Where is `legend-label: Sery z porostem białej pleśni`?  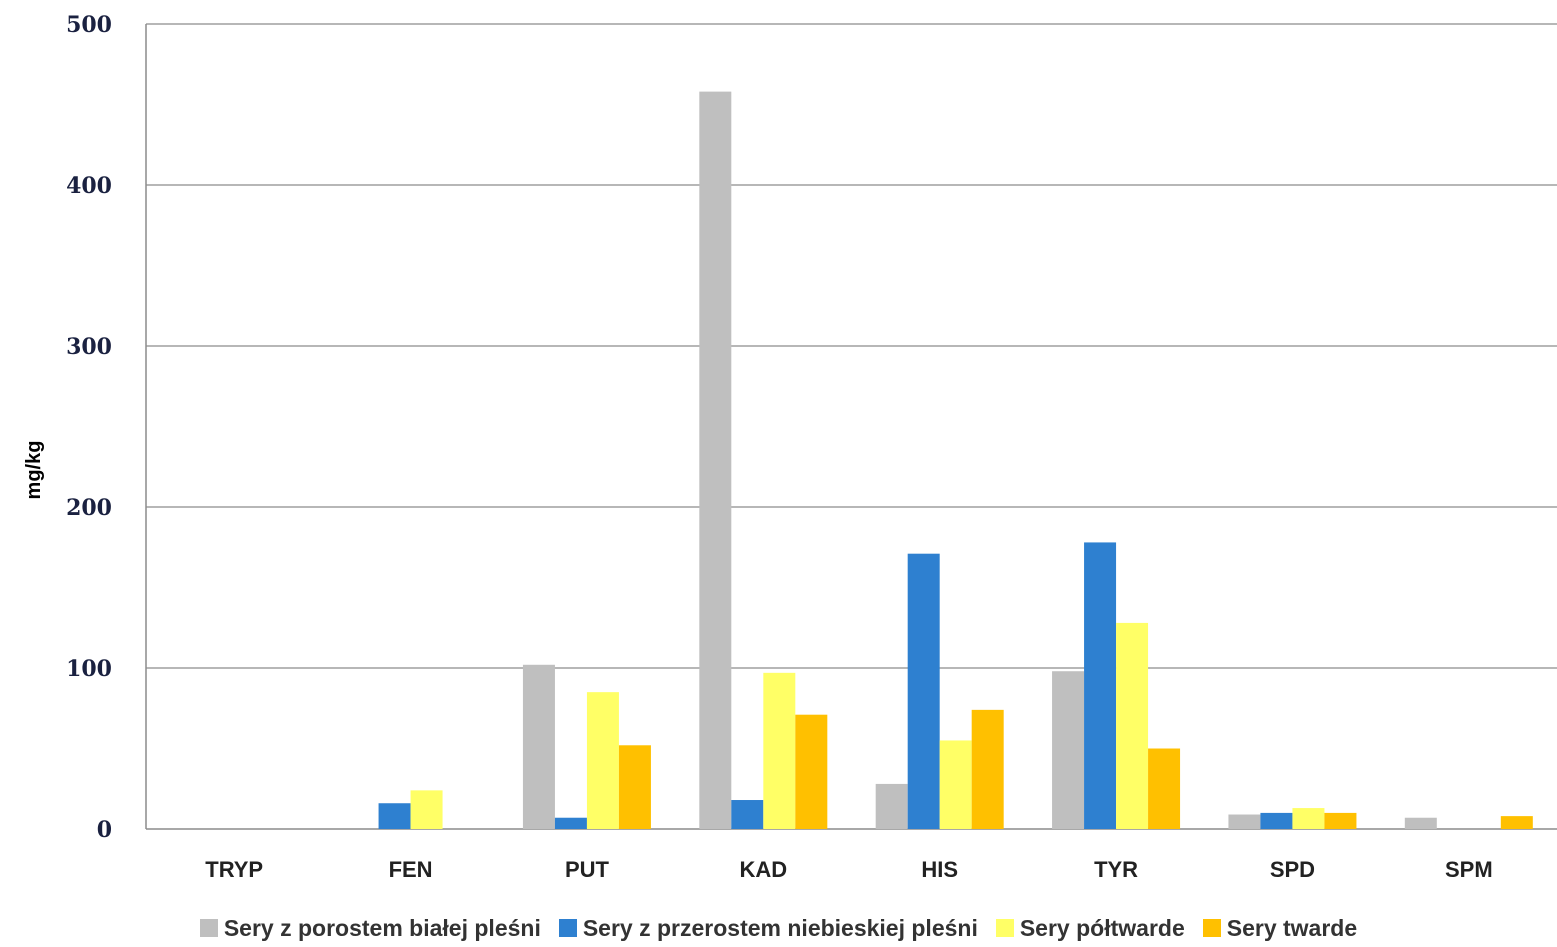 legend-label: Sery z porostem białej pleśni is located at coordinates (382, 927).